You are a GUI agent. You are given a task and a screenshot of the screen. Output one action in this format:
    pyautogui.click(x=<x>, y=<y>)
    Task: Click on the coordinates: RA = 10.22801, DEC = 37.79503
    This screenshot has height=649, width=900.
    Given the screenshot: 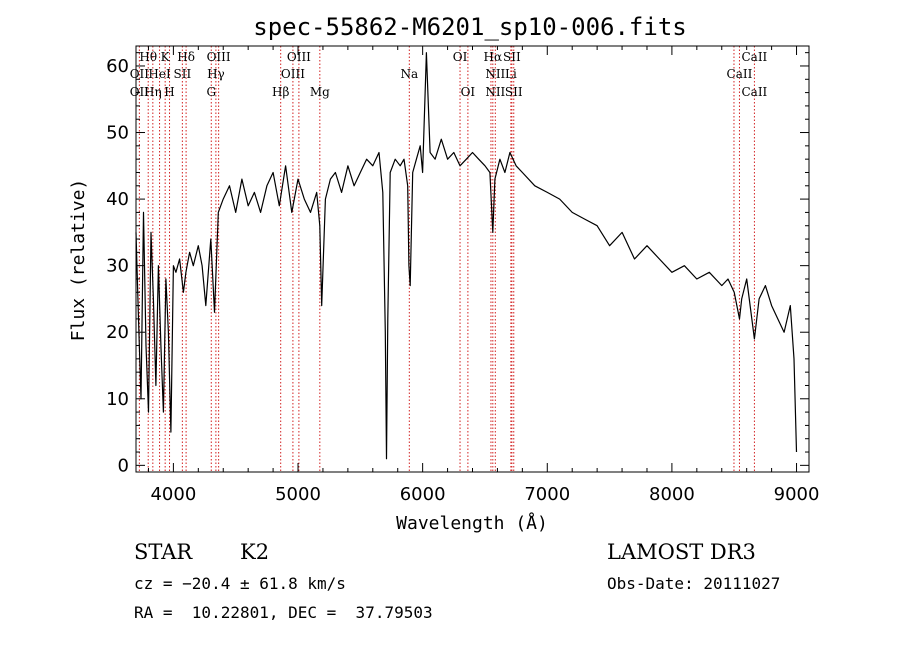 What is the action you would take?
    pyautogui.click(x=283, y=612)
    